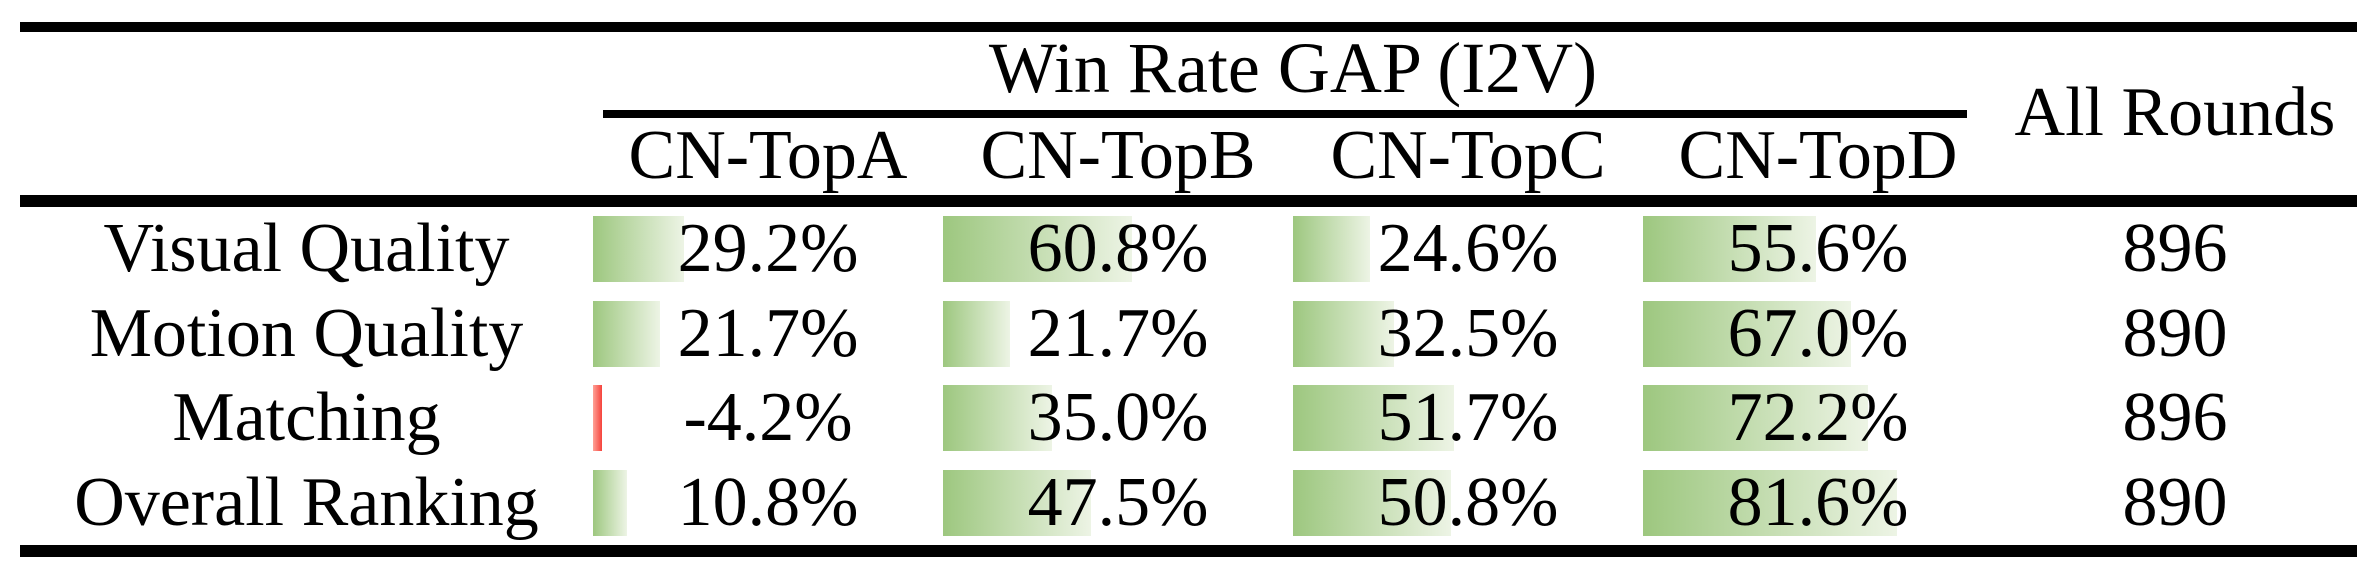  I want to click on bottom-rule, so click(1188, 551).